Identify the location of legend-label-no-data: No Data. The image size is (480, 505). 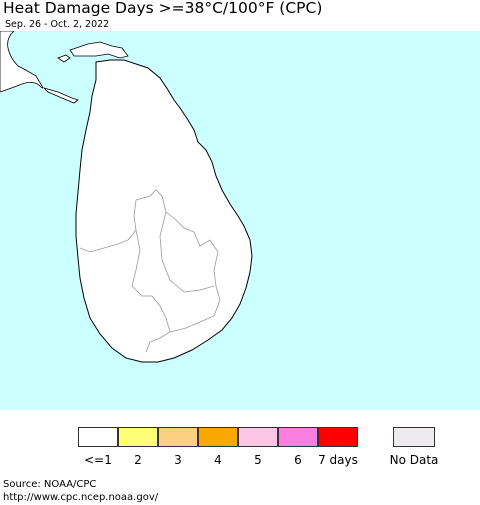
(414, 460).